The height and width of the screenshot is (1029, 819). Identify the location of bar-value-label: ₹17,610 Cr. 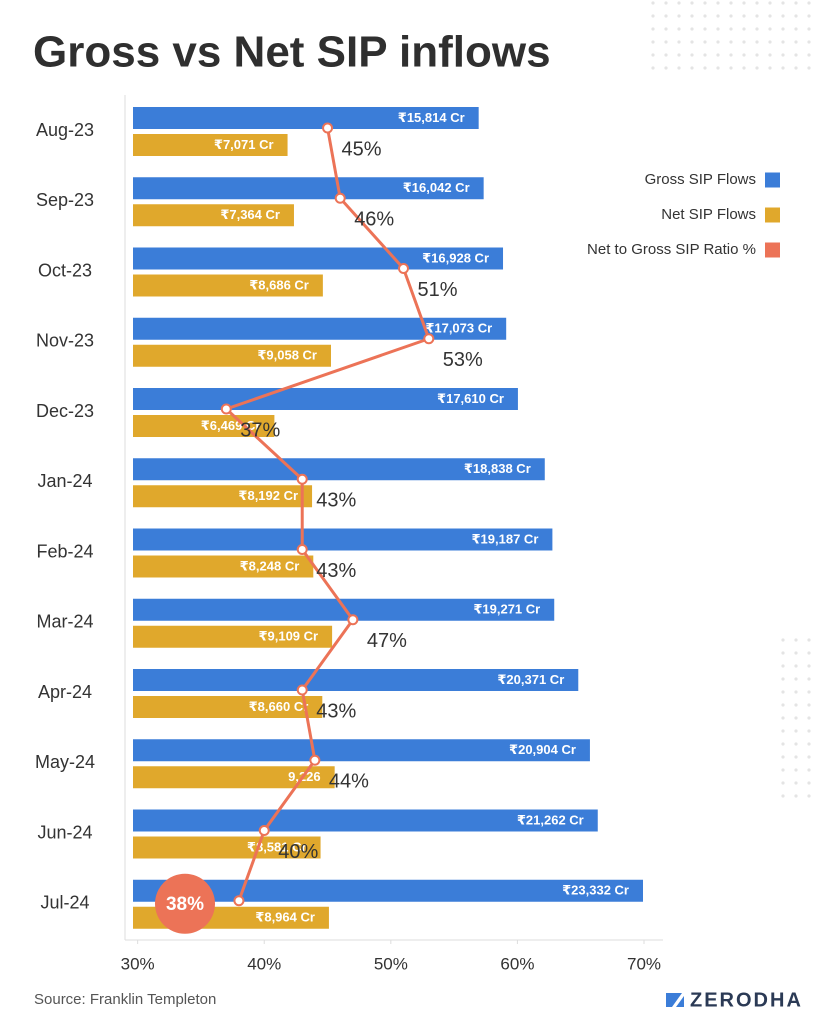
(470, 398).